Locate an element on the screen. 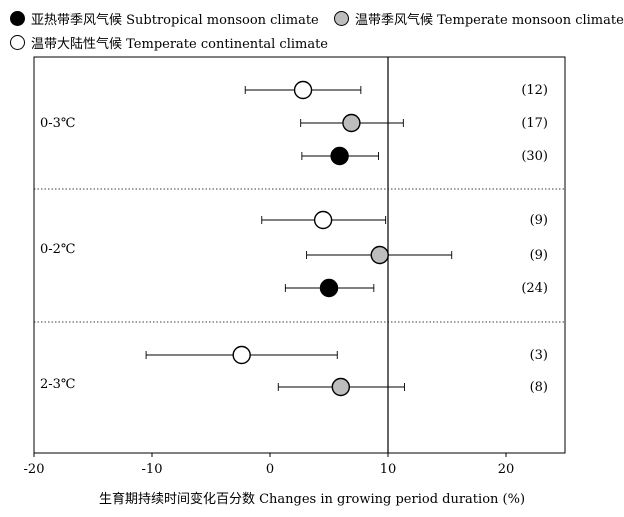  group-labels: 0-3℃ 0-2℃ 2-3℃ is located at coordinates (57, 254).